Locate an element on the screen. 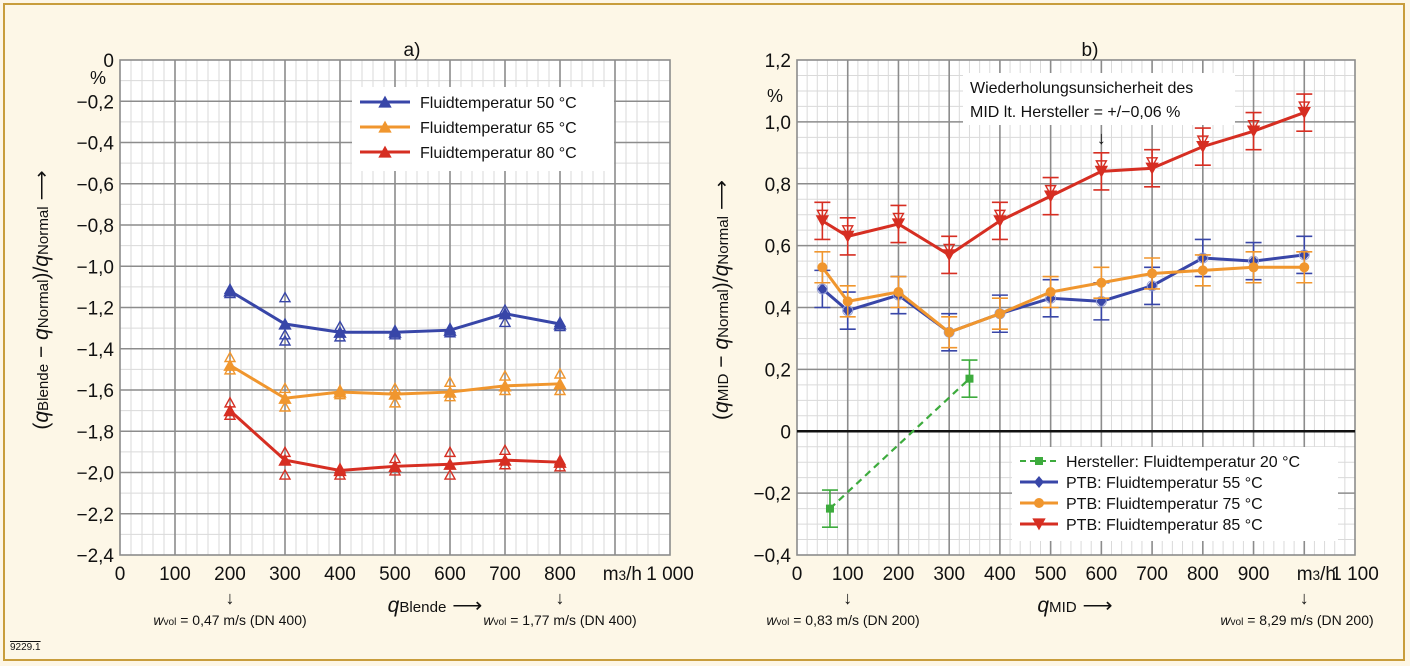  y-tick-label: −0,6 is located at coordinates (95, 185).